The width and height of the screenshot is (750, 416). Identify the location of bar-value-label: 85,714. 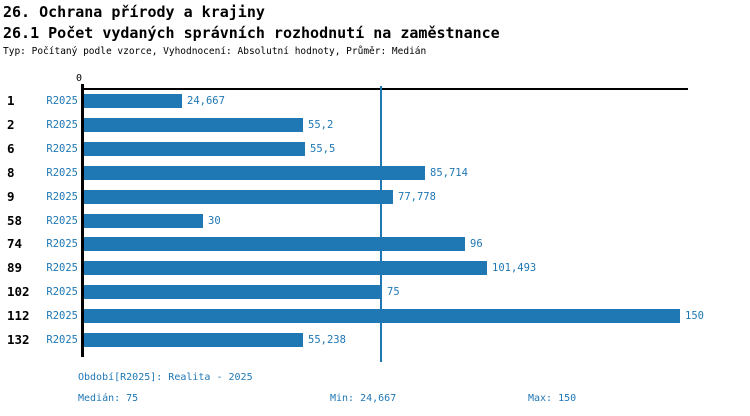
(449, 173).